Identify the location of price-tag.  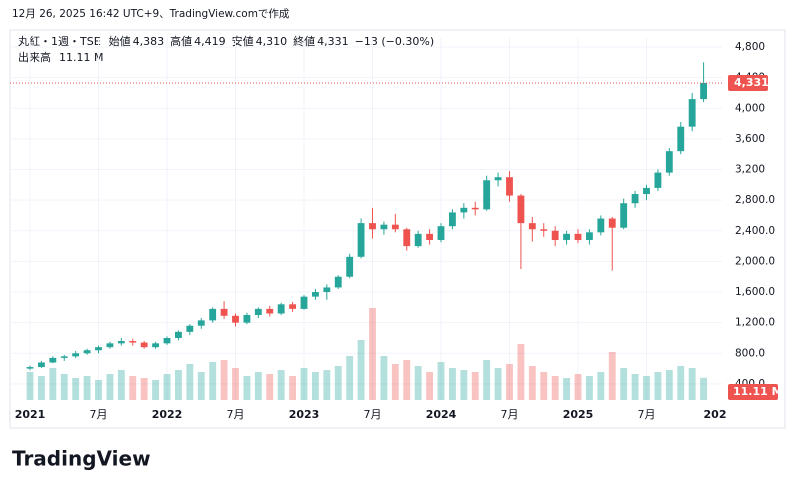
(748, 82).